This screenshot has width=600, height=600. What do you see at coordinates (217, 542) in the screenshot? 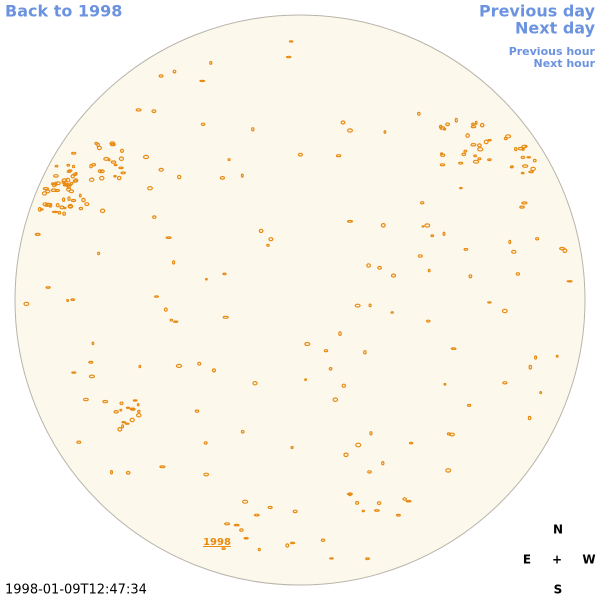
I see `year-link: 1998` at bounding box center [217, 542].